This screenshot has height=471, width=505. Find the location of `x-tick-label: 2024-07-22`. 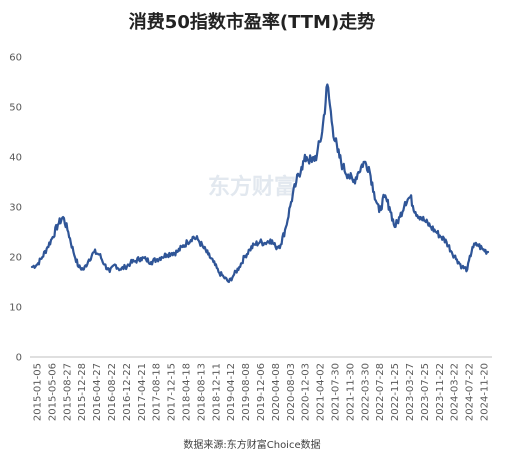

x-tick-label: 2024-07-22 is located at coordinates (470, 392).